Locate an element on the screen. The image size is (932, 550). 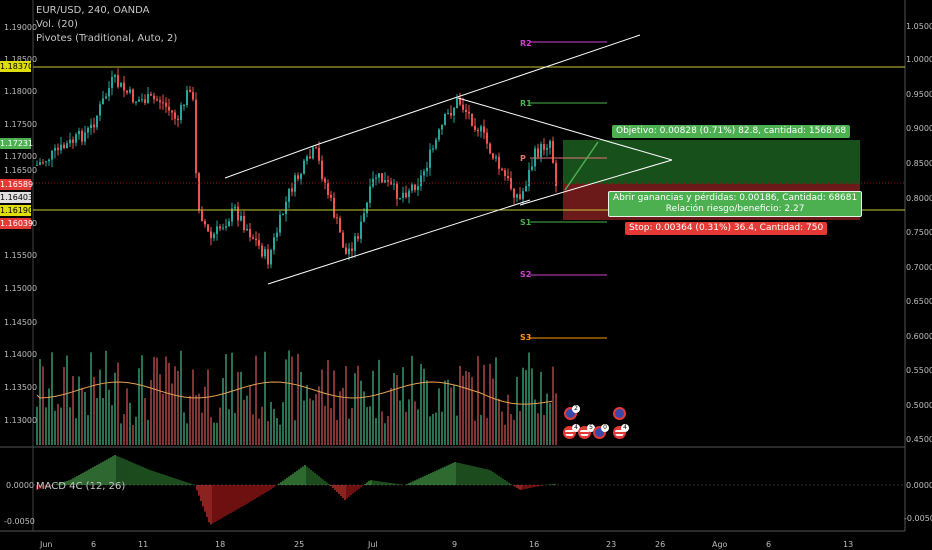
right-axis-label: 0.8000 is located at coordinates (919, 198).